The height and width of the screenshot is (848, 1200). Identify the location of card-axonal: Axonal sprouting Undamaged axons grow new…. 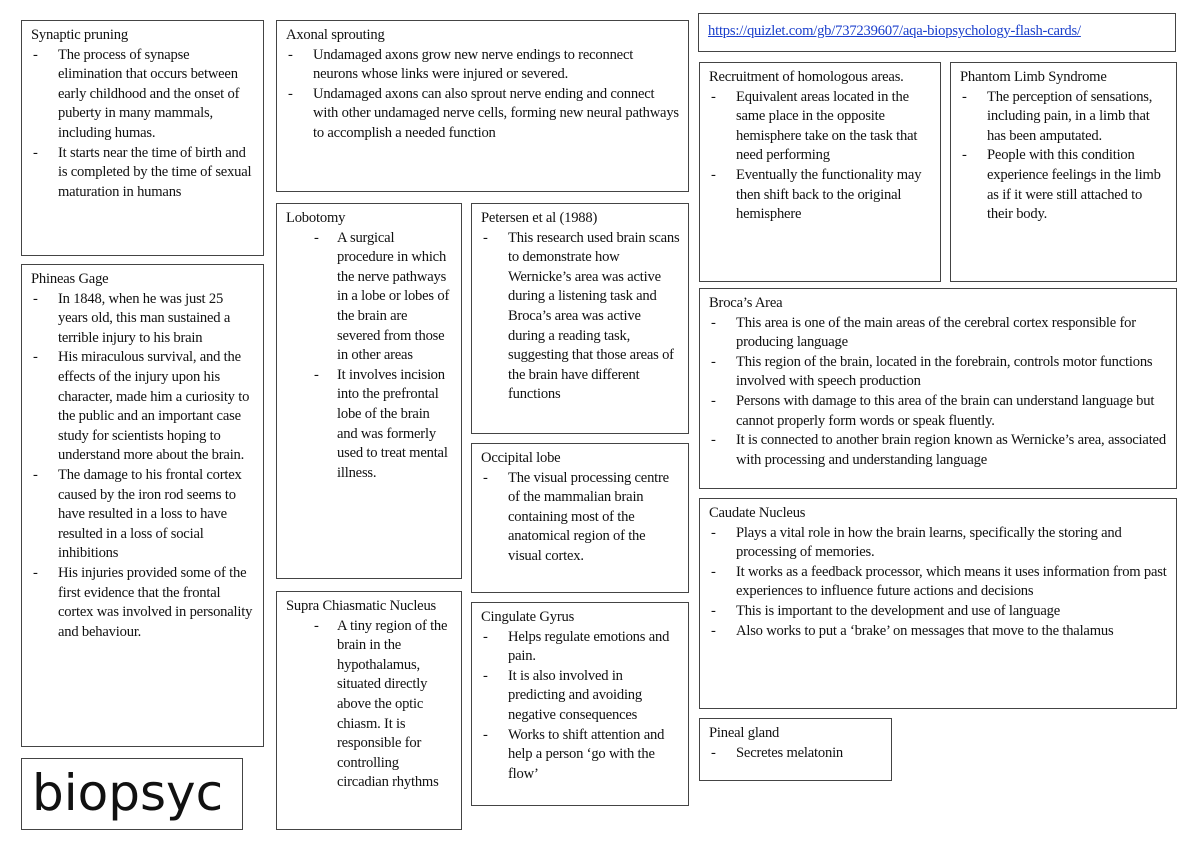
(482, 106).